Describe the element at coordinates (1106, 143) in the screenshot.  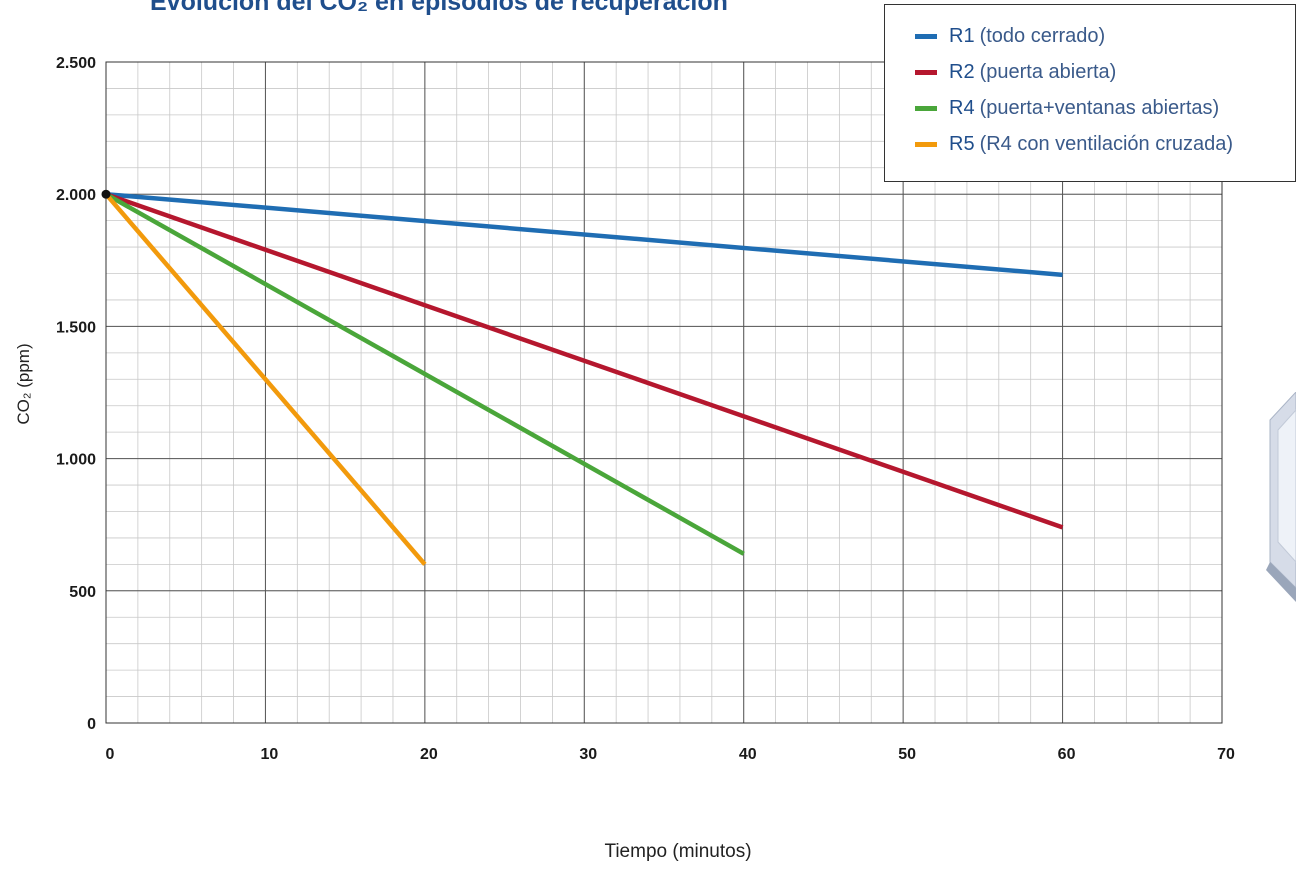
I see `legend-desc-r5: (R4 con ventilación cruzada)` at that location.